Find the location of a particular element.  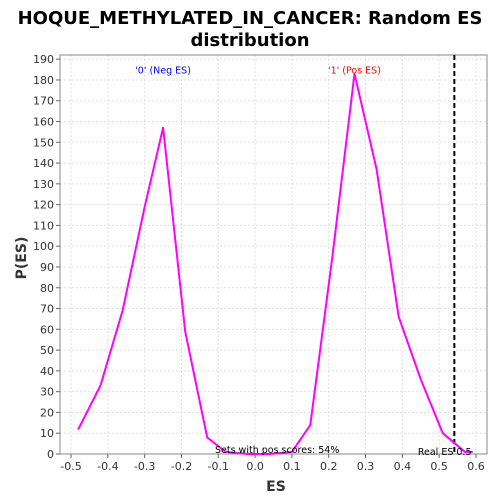

y-tick-label: 30 is located at coordinates (47, 392).